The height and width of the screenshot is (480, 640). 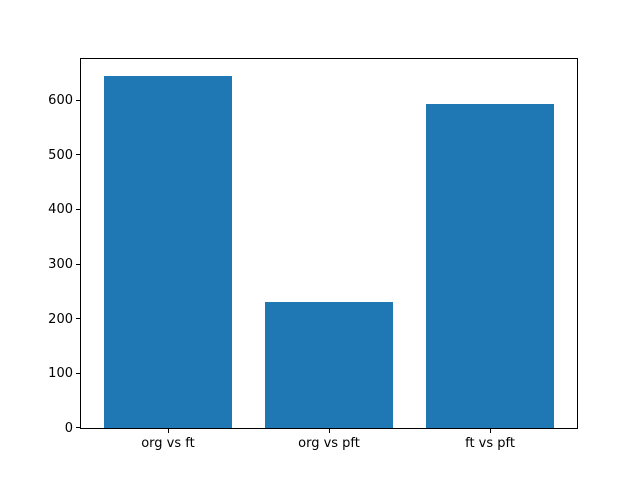 I want to click on y-tick-label: 300, so click(x=60, y=264).